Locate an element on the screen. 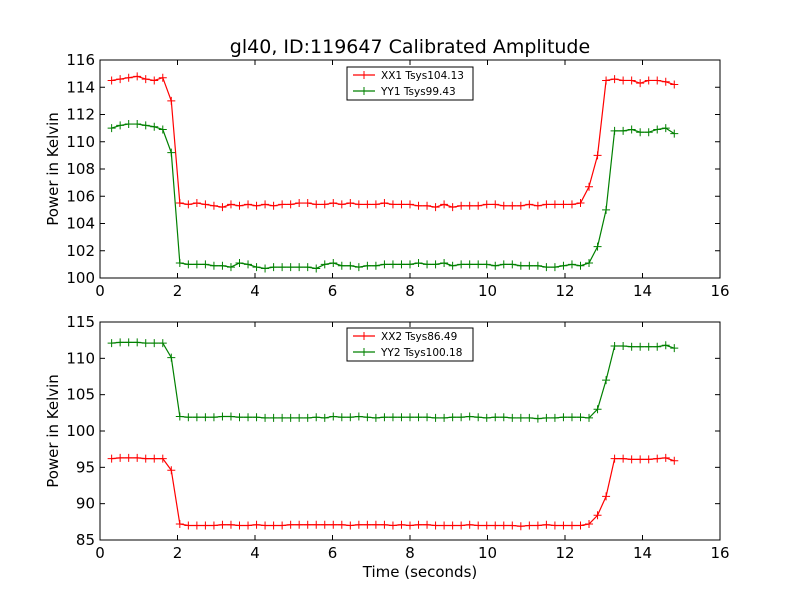 Image resolution: width=800 pixels, height=600 pixels. legend-swatch-marker is located at coordinates (364, 352).